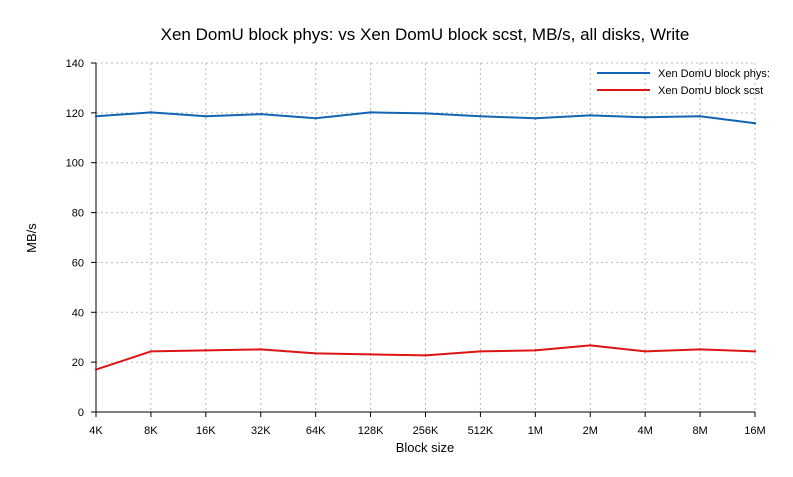 The height and width of the screenshot is (477, 793). I want to click on legend-label: Xen DomU block phys:, so click(714, 74).